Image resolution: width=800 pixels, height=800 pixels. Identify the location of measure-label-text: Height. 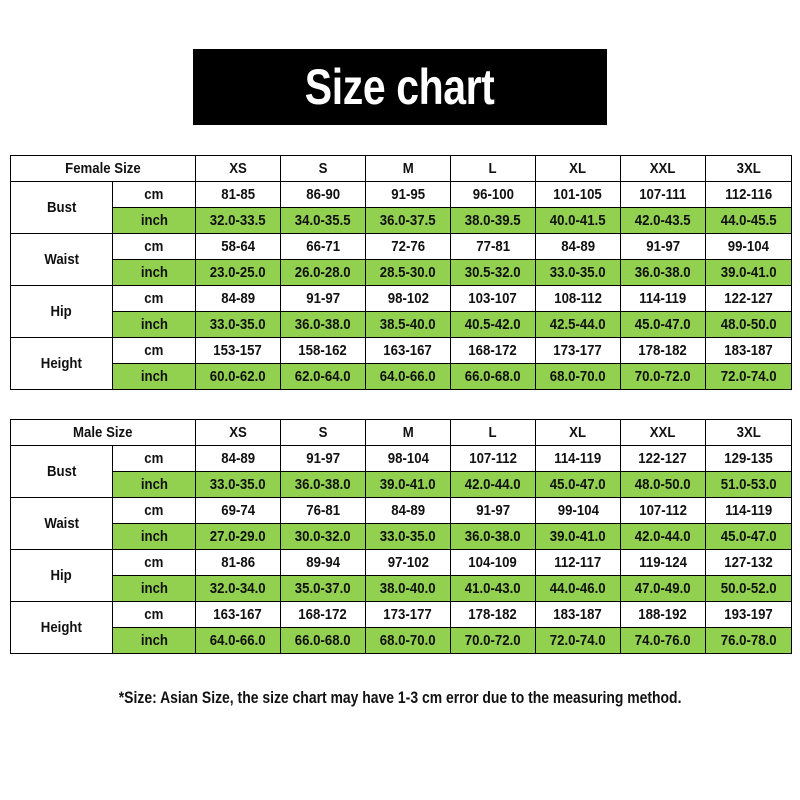
(61, 627).